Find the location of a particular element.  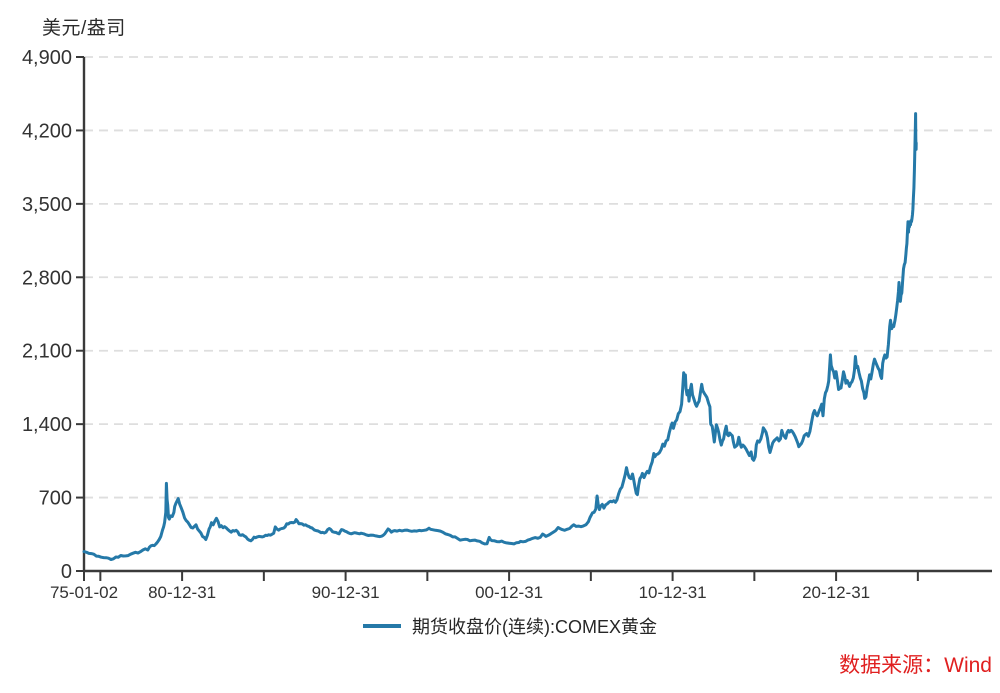

y-tick-label: 2,100 is located at coordinates (47, 352).